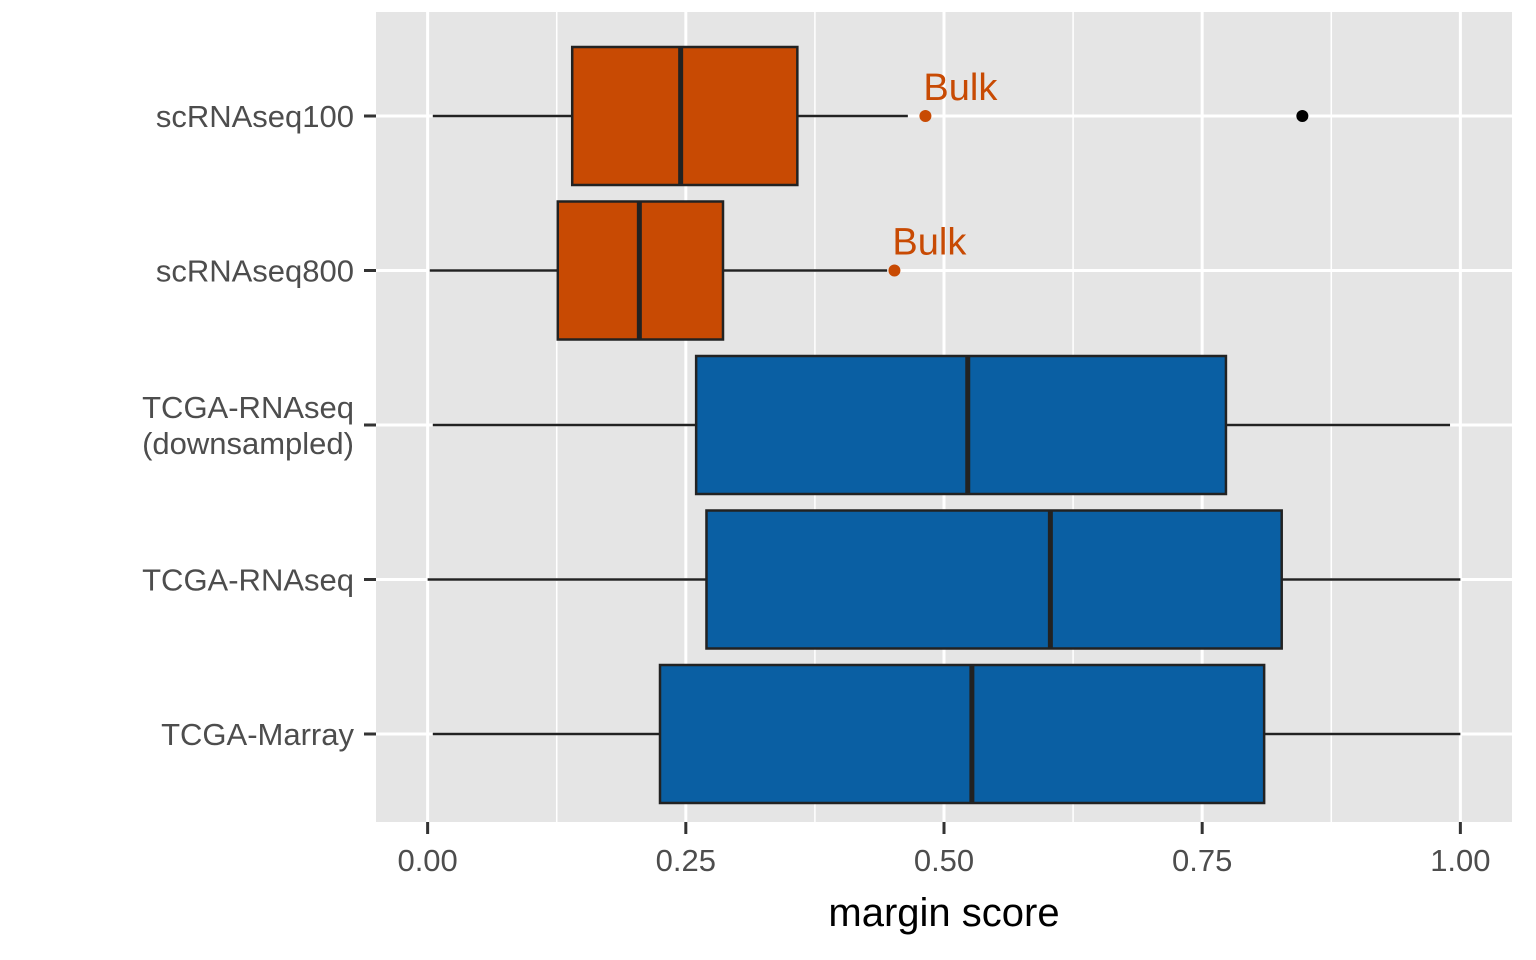  What do you see at coordinates (1202, 860) in the screenshot?
I see `x-tick-label: 0.75` at bounding box center [1202, 860].